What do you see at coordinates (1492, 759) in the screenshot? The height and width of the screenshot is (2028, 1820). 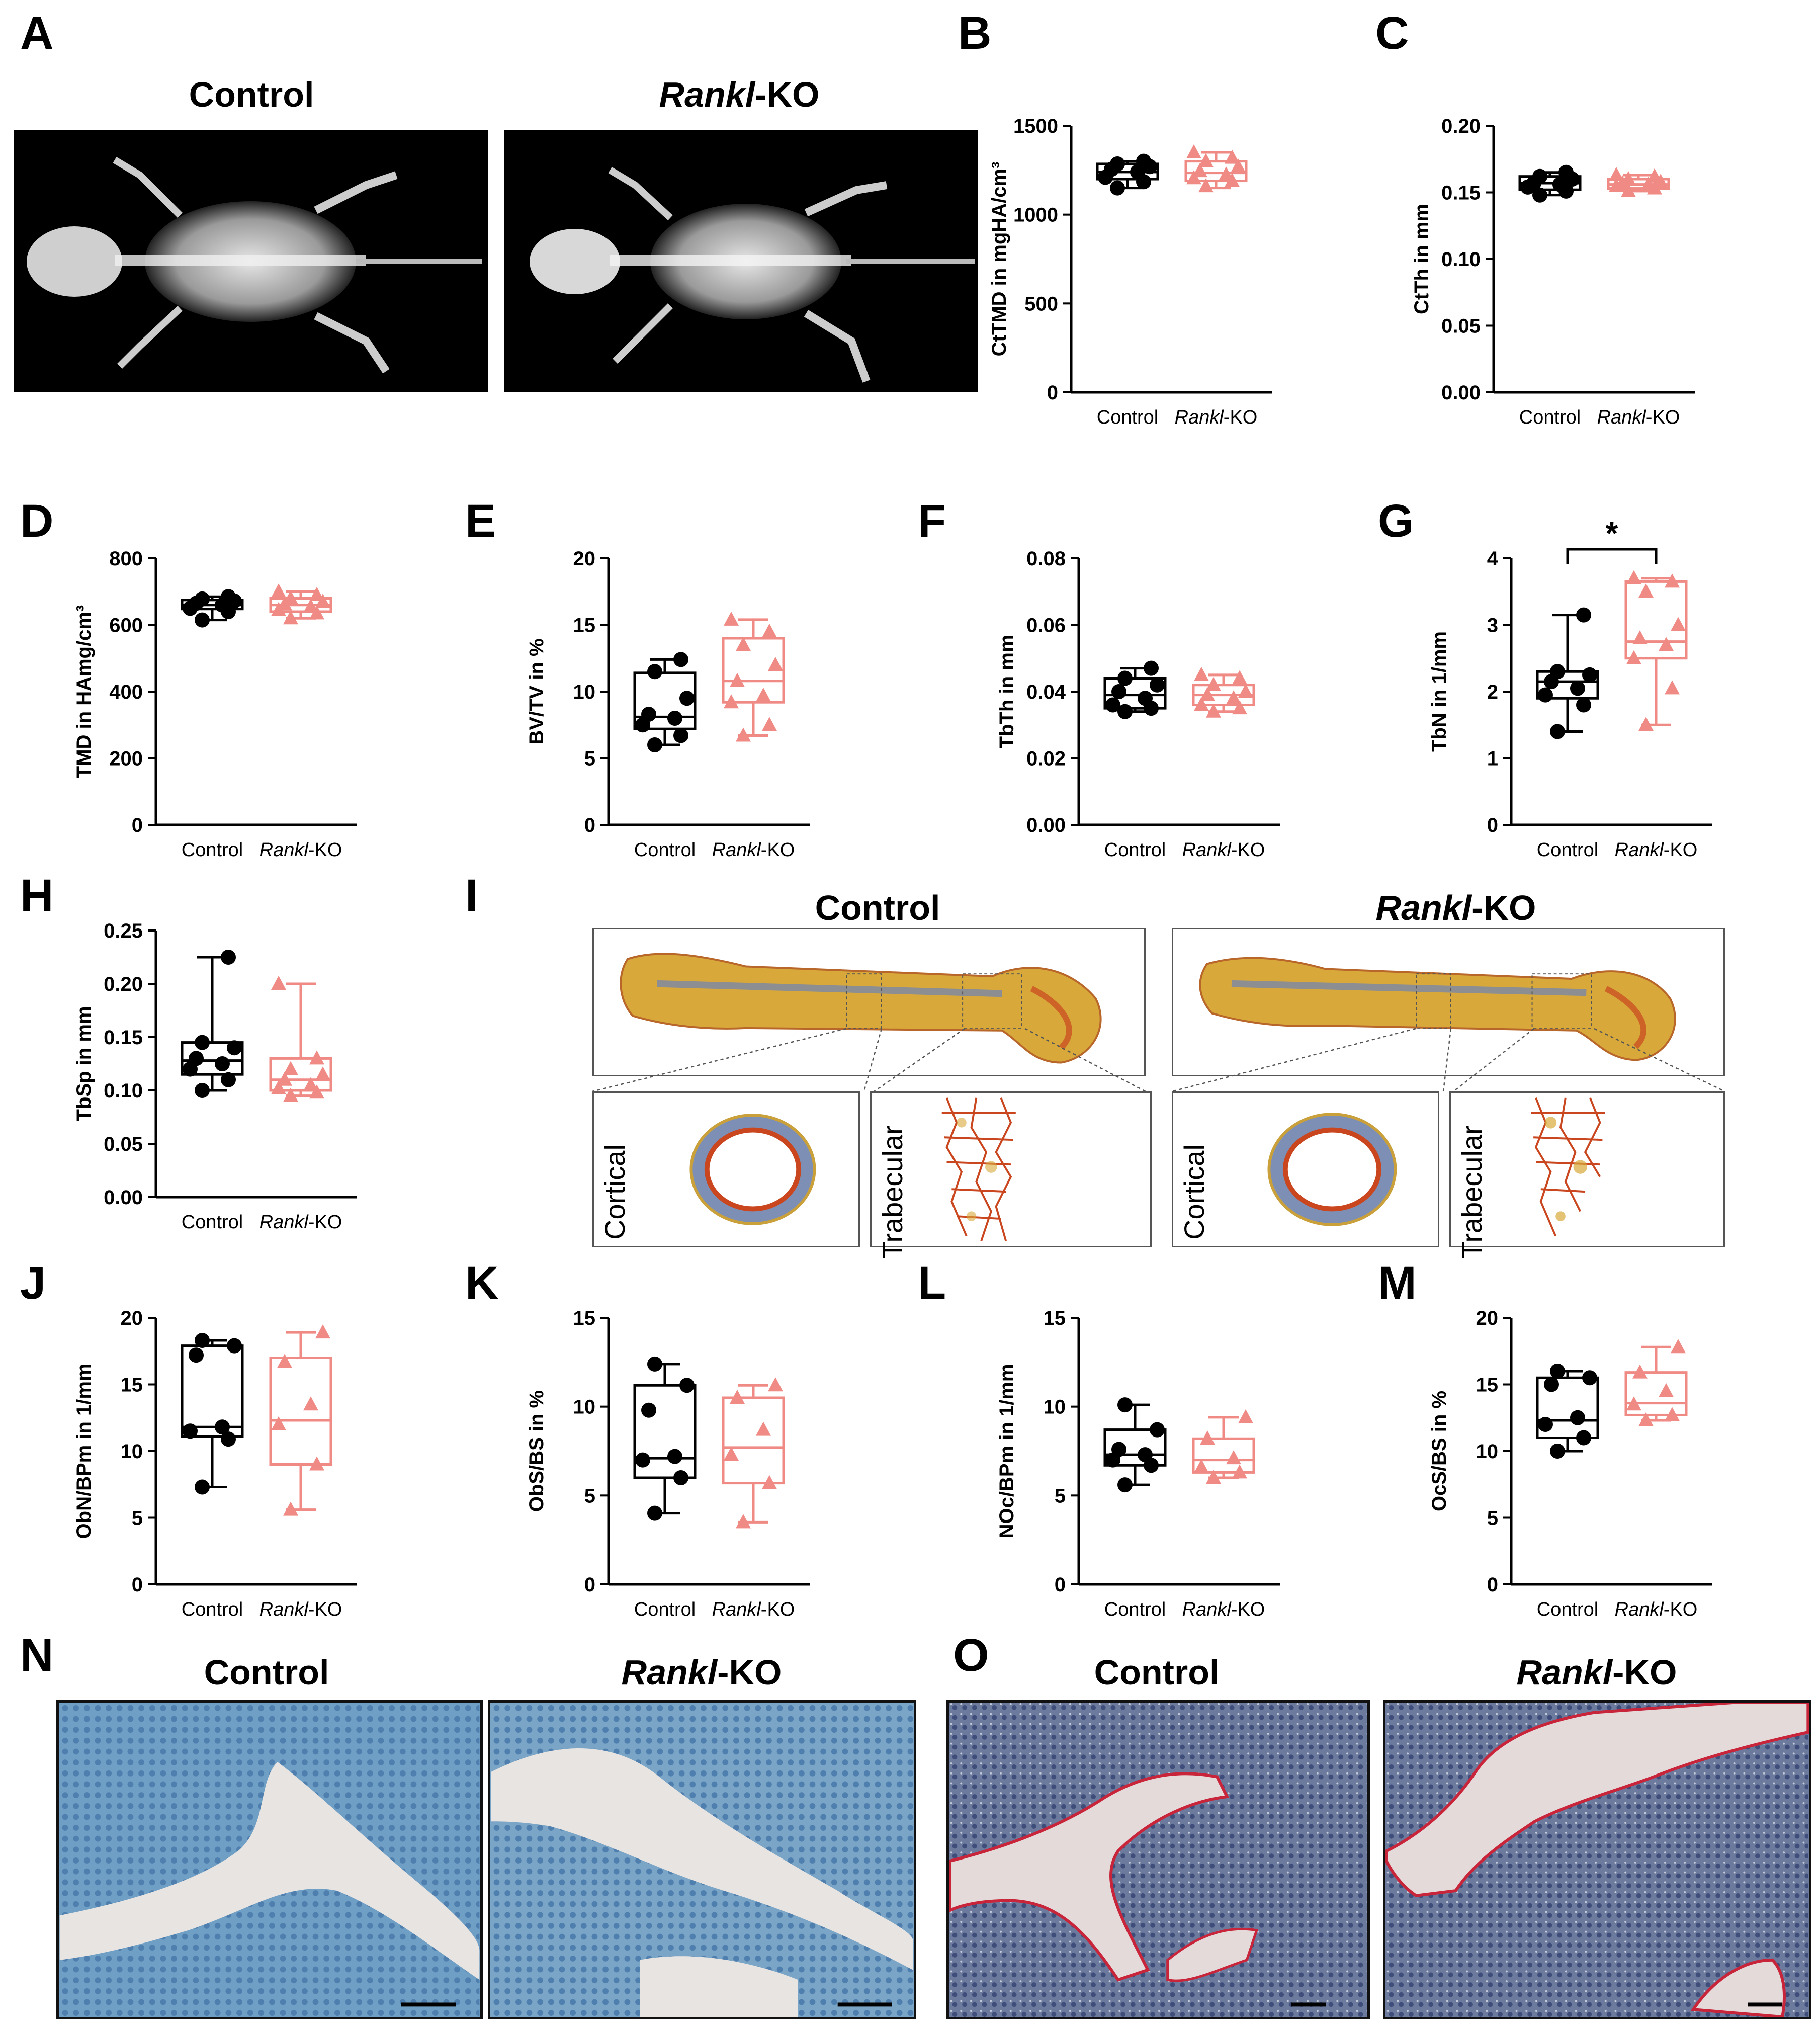 I see `y-tick-label: 1` at bounding box center [1492, 759].